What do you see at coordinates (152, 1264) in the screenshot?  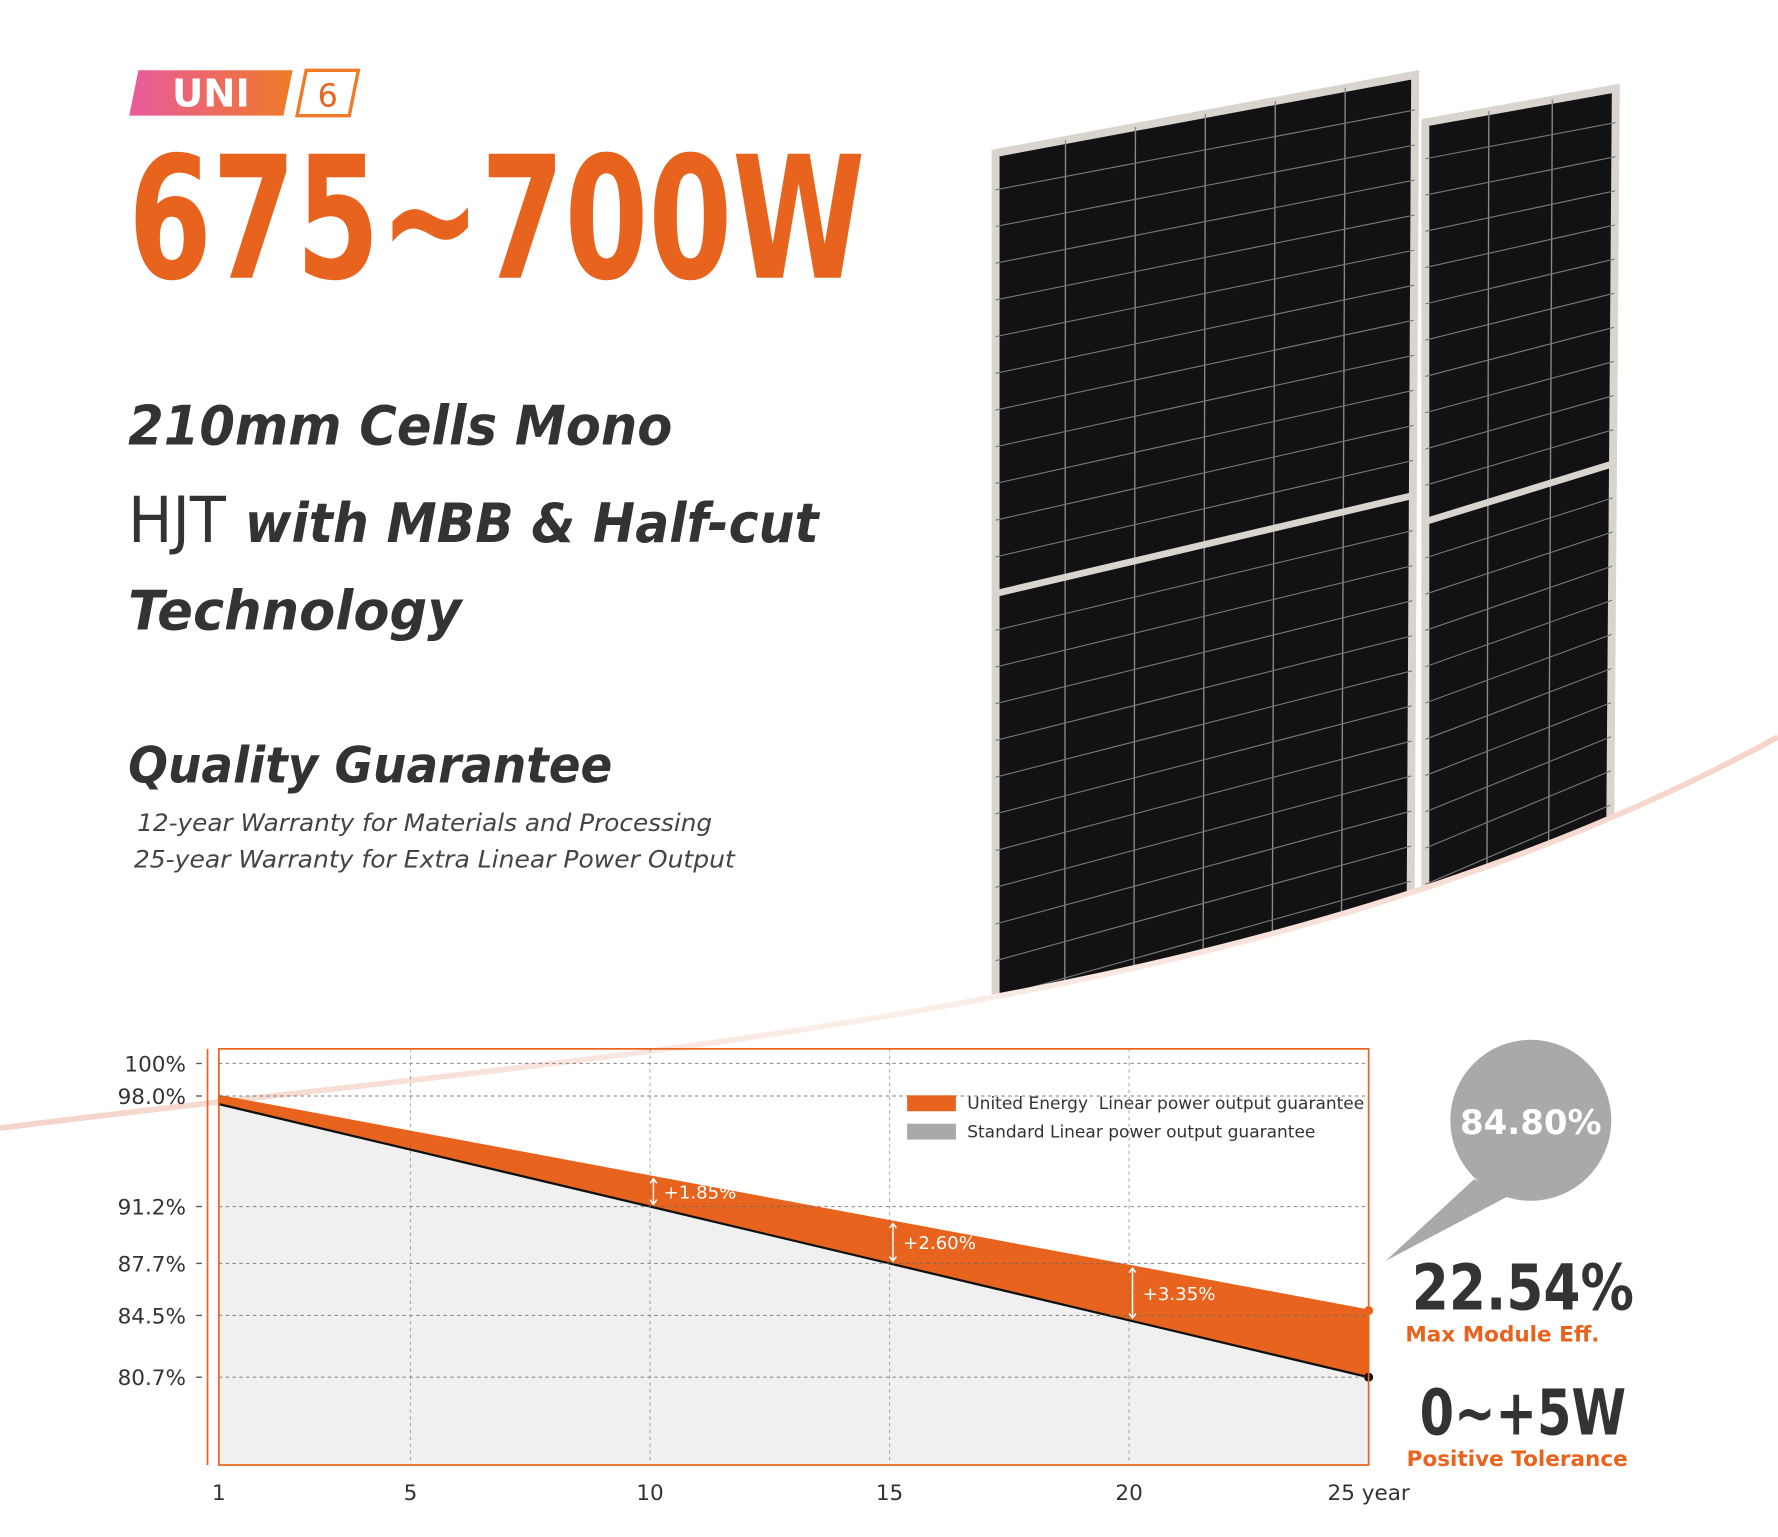 I see `y-tick-label: 87.7%` at bounding box center [152, 1264].